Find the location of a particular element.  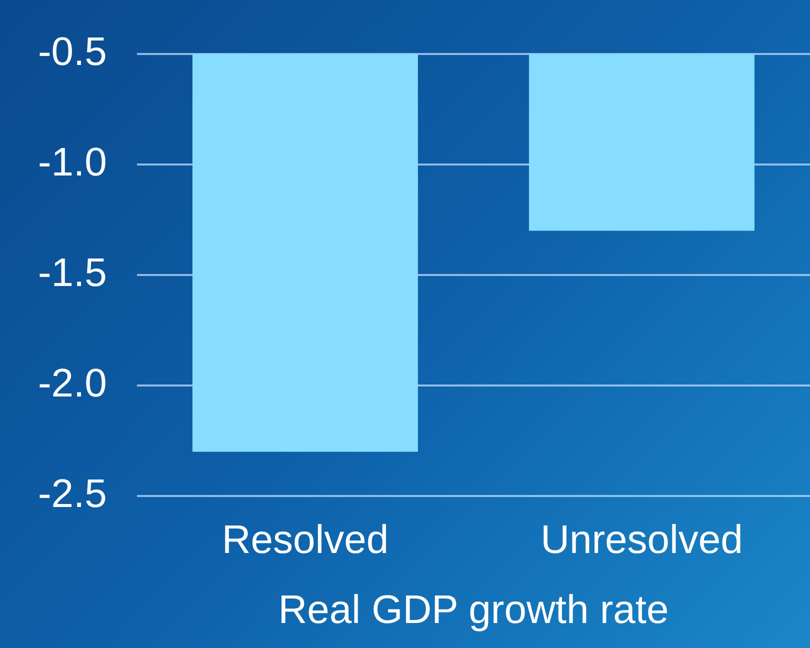

y-tick-label: -1.0 is located at coordinates (72, 162).